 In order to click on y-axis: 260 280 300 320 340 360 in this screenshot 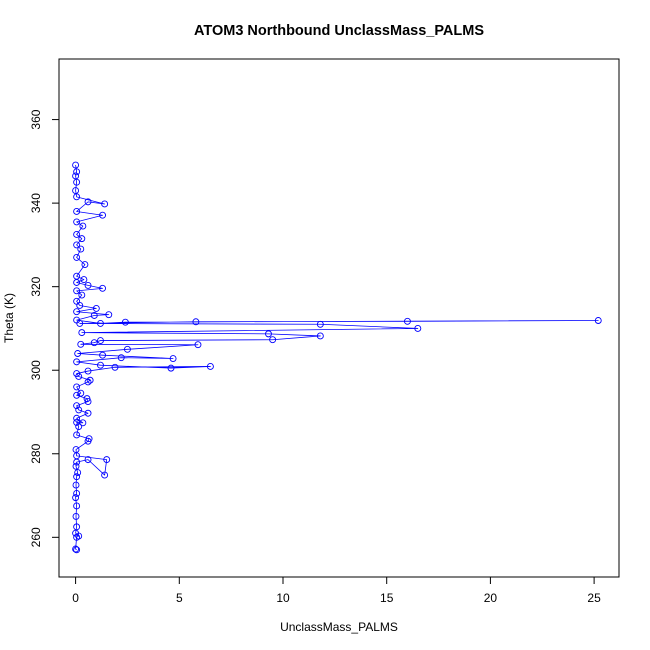, I will do `click(44, 328)`.